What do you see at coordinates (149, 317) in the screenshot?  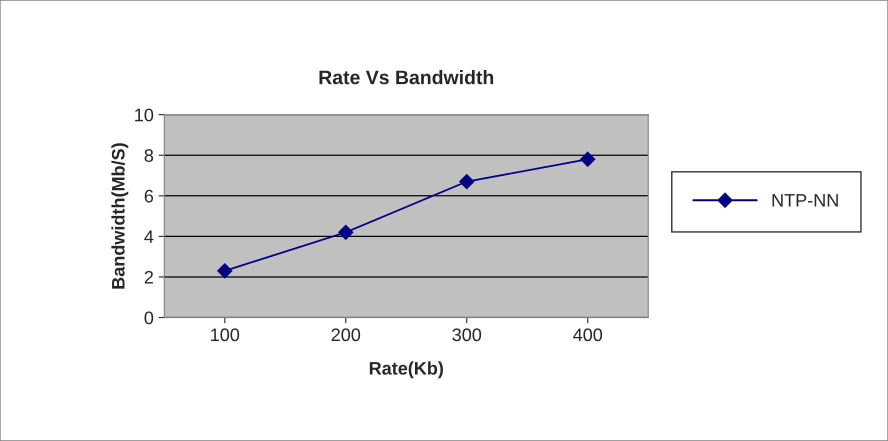 I see `y-tick-label: 0` at bounding box center [149, 317].